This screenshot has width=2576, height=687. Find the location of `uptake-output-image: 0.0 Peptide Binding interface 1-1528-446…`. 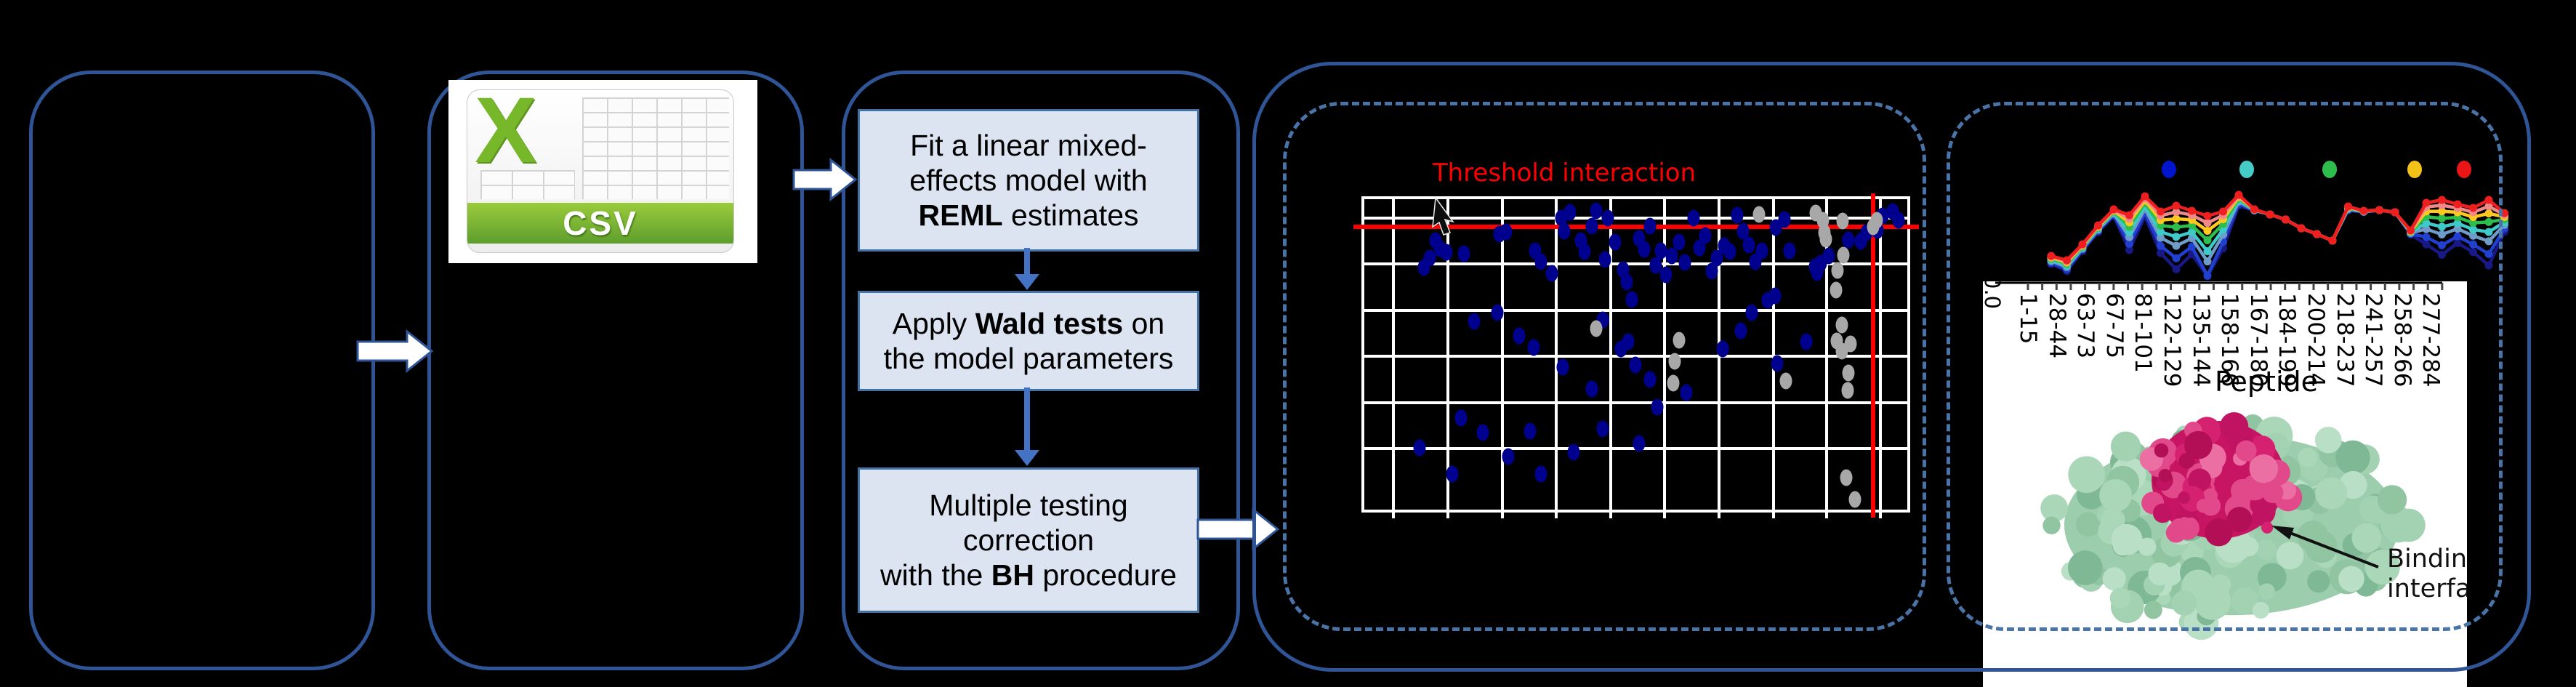

uptake-output-image: 0.0 Peptide Binding interface 1-1528-446… is located at coordinates (2225, 484).